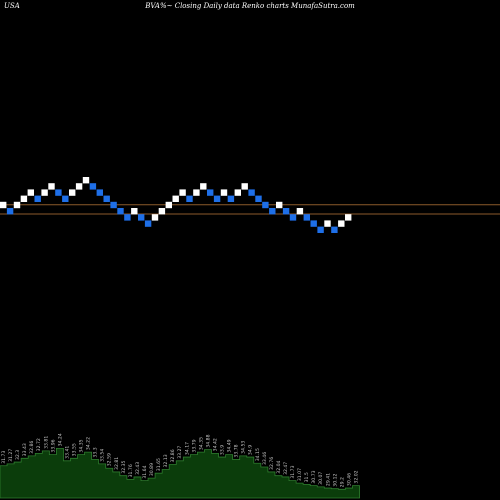  Describe the element at coordinates (103, 455) in the screenshot. I see `volume-label: 33.54` at that location.